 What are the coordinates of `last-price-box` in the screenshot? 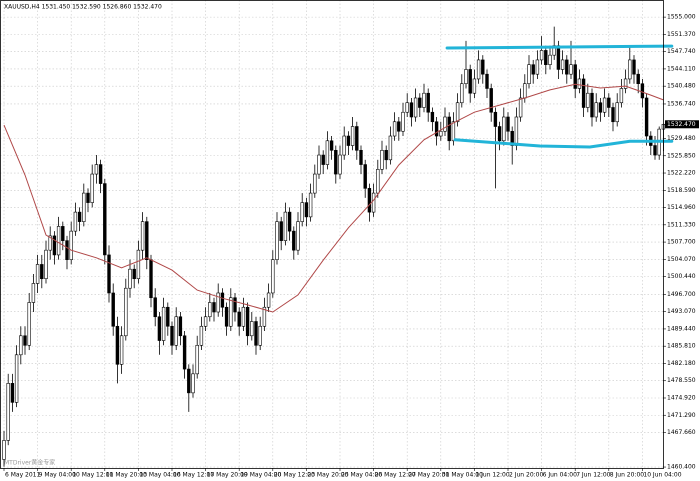 It's located at (682, 124).